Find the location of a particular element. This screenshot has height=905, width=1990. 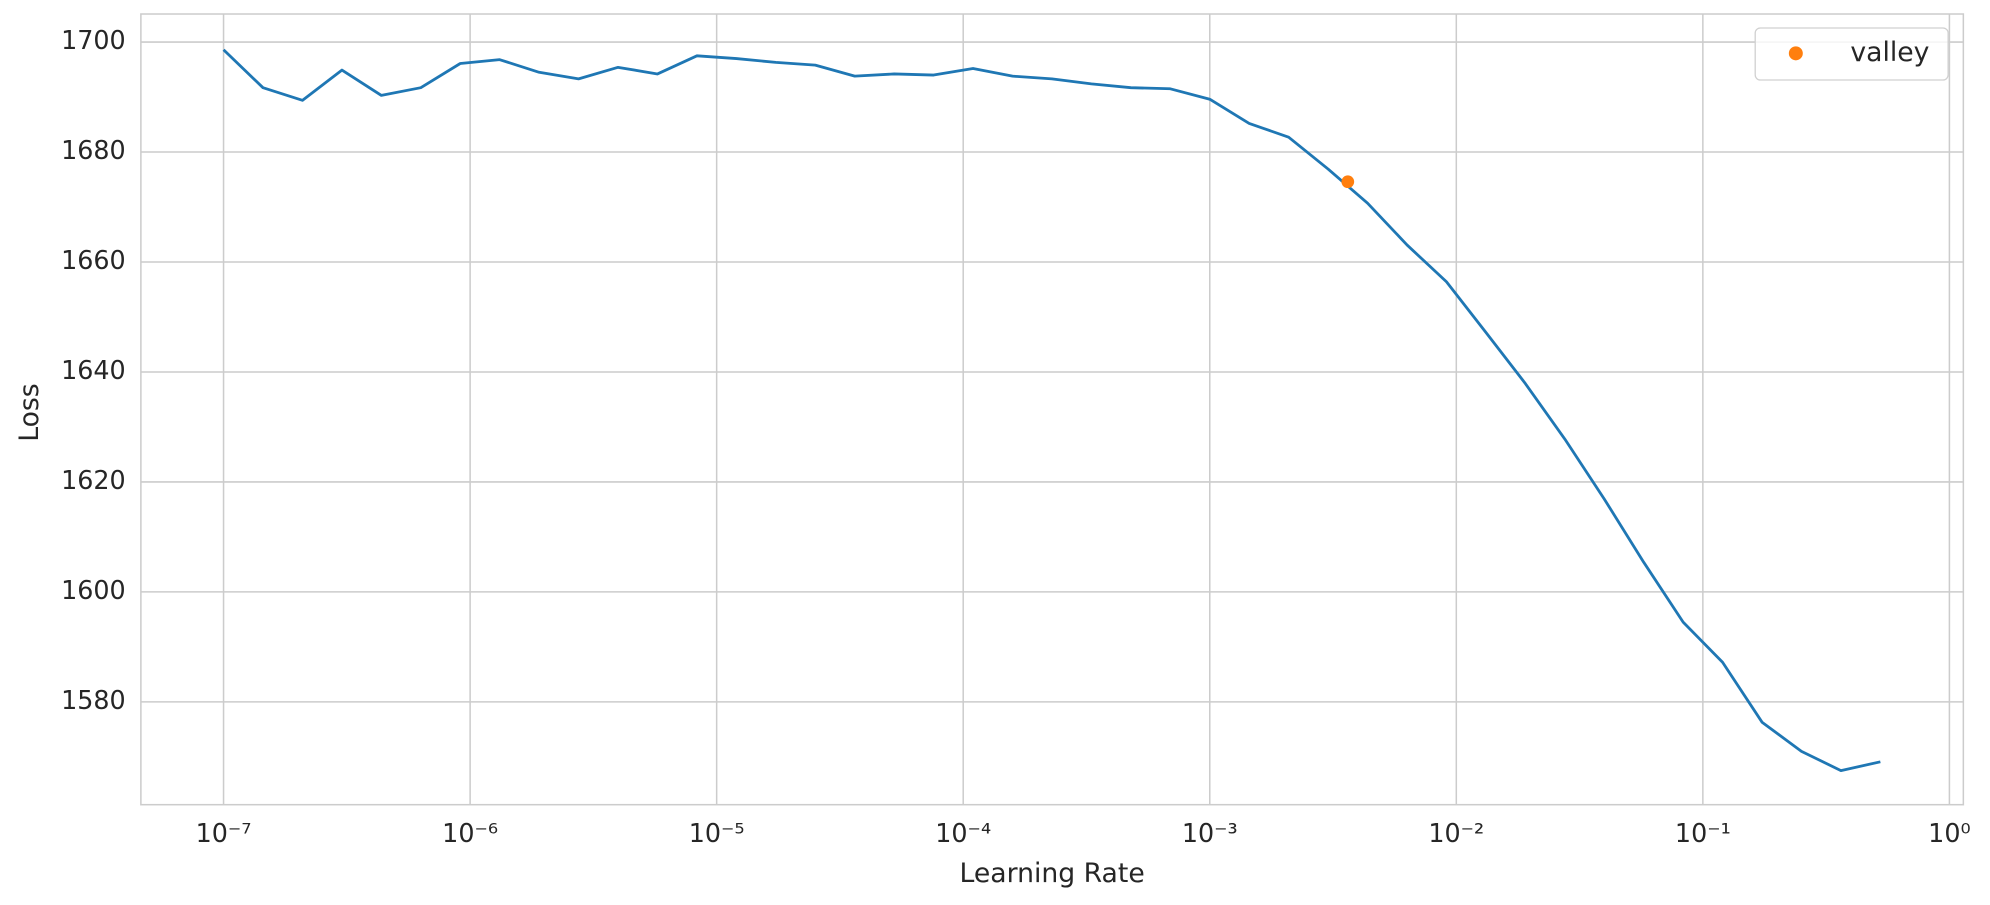

y-tick-label: 1620 is located at coordinates (93, 480).